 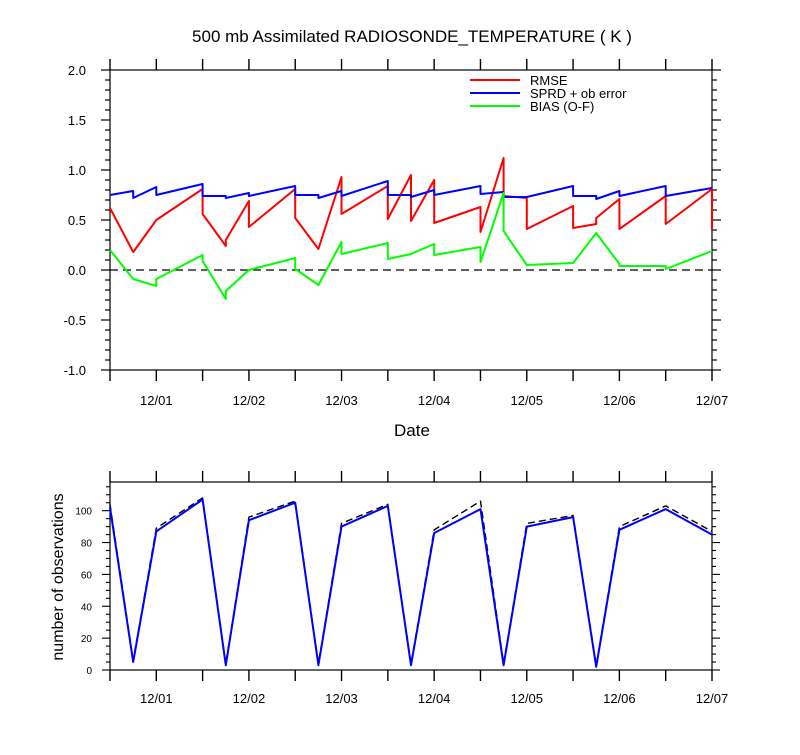 What do you see at coordinates (77, 120) in the screenshot?
I see `y-tick-label: 1.5` at bounding box center [77, 120].